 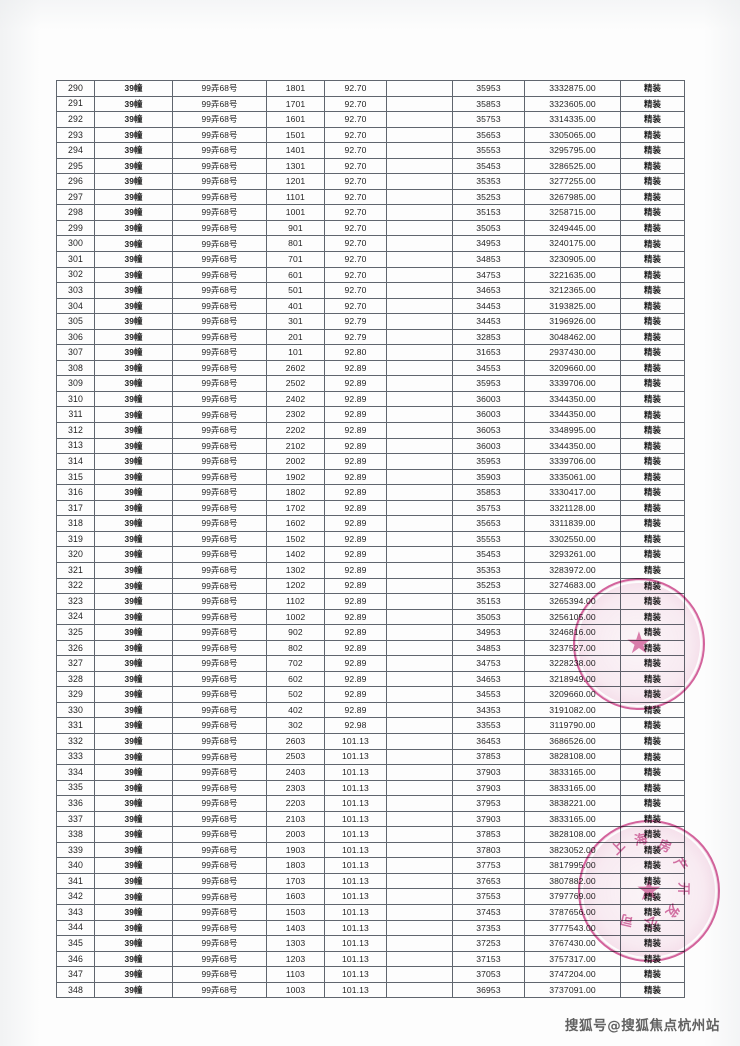 I want to click on table-row: 328 39幢 99弄68号 602 92.89 34653 3218949.00 精装, so click(x=370, y=679).